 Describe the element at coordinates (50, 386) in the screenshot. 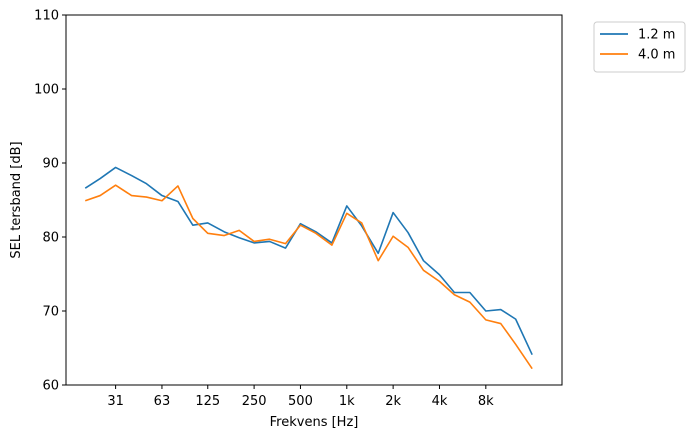

I see `y-tick-label: 60` at that location.